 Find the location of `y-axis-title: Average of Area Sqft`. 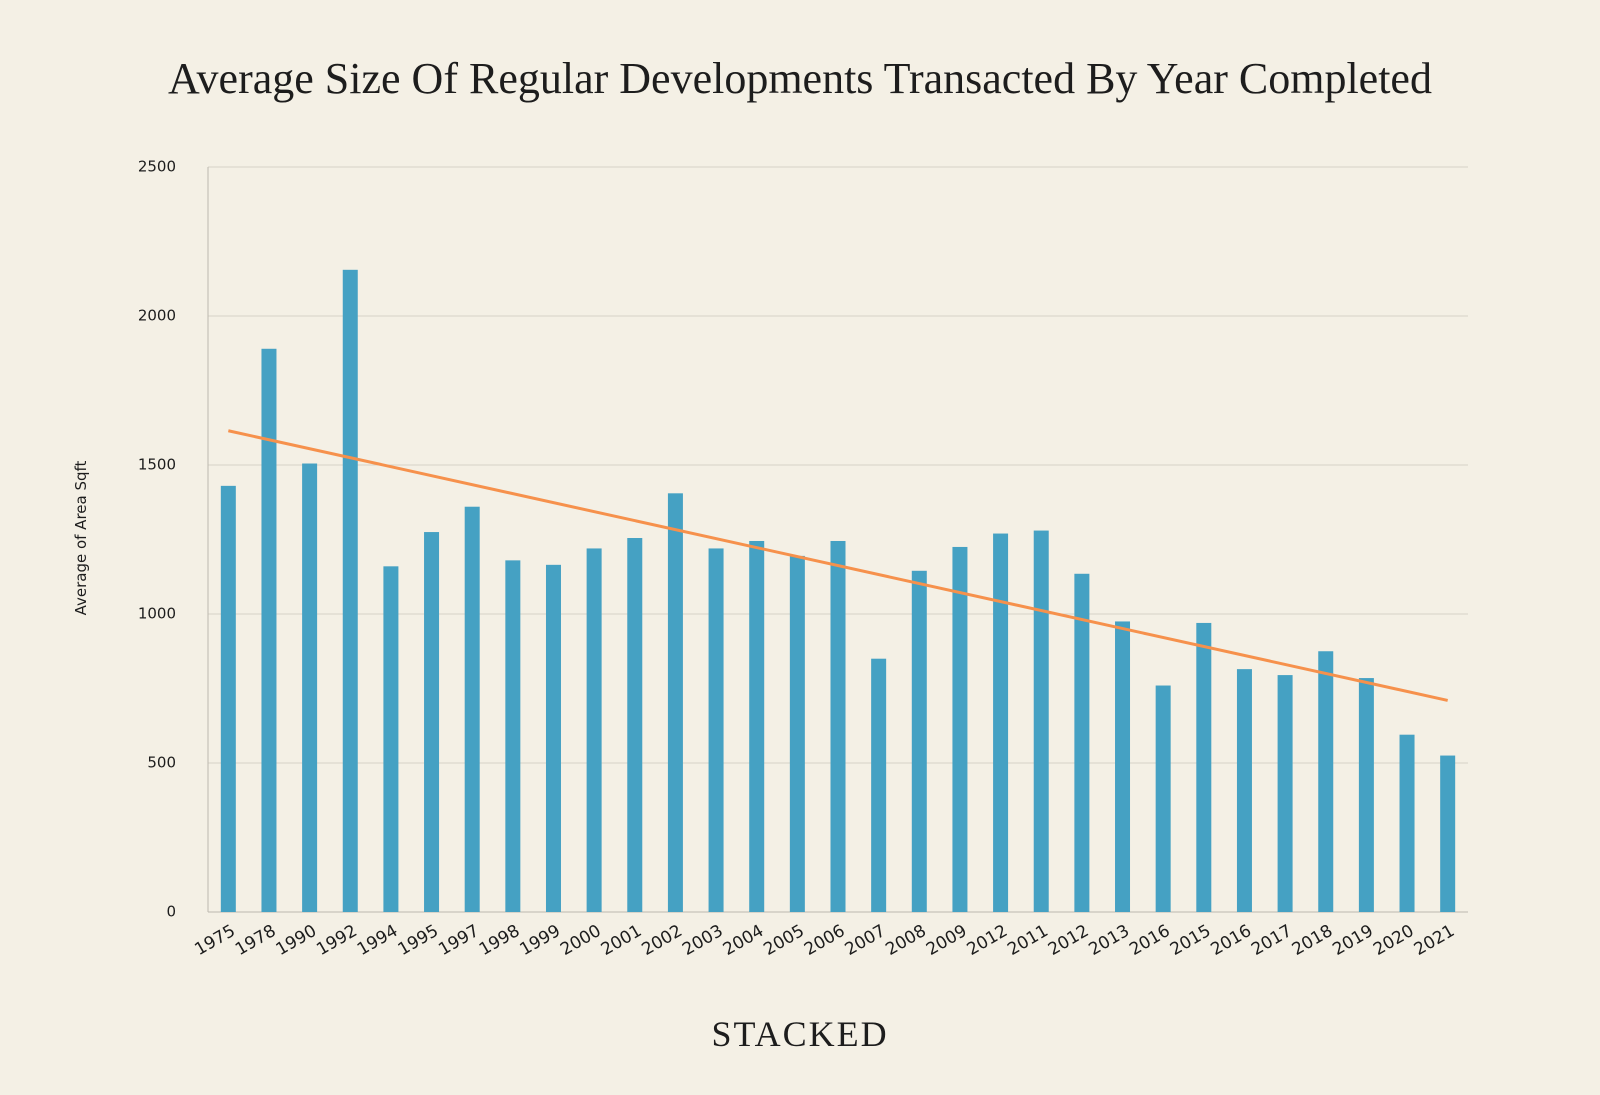

y-axis-title: Average of Area Sqft is located at coordinates (81, 537).